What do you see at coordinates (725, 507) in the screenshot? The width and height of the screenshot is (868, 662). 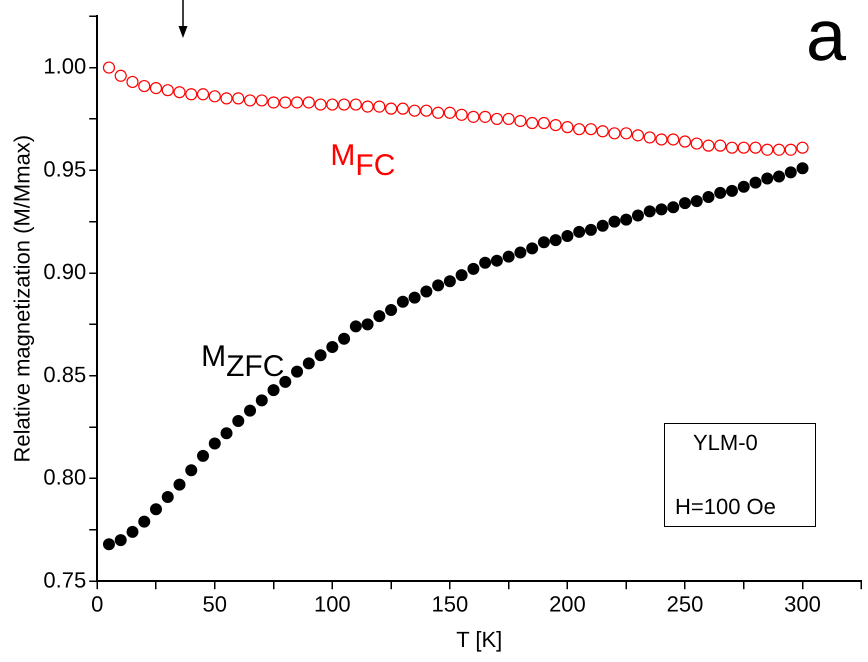 I see `annotation: H=100 Oe` at bounding box center [725, 507].